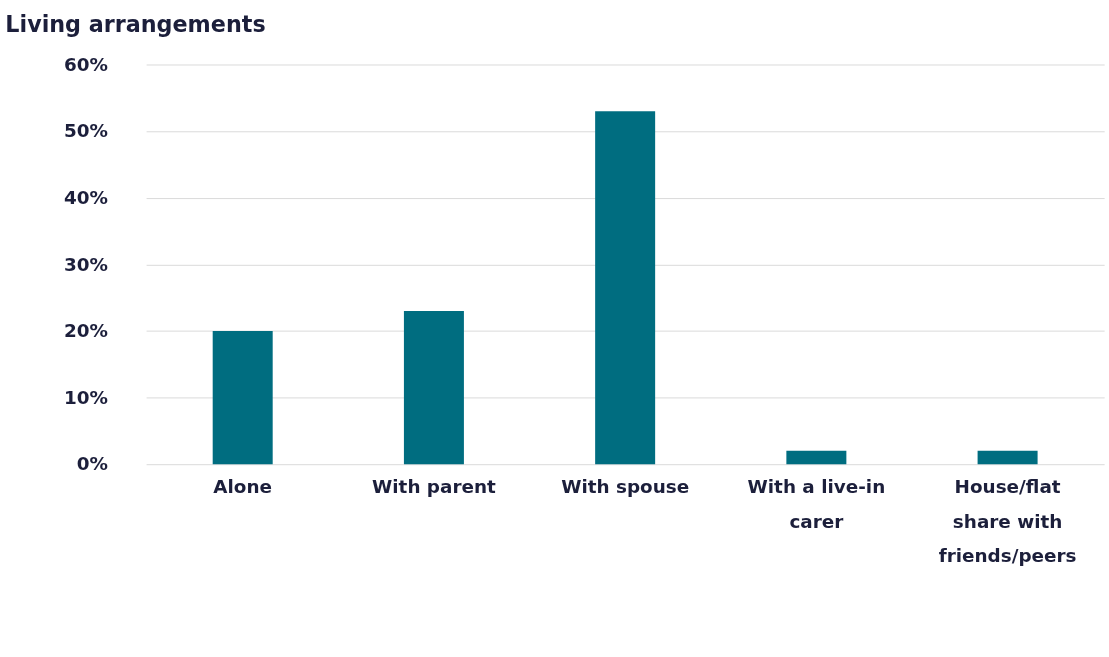 This screenshot has height=657, width=1109. I want to click on y-tick-label: 10%, so click(85, 397).